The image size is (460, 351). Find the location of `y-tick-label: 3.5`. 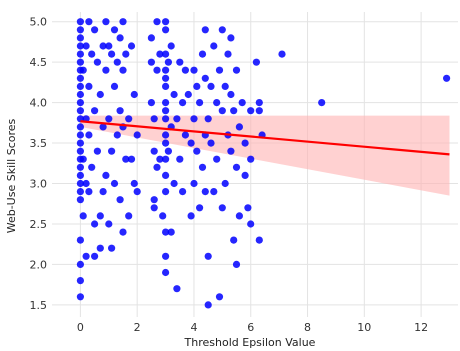

y-tick-label: 3.5 is located at coordinates (39, 143).